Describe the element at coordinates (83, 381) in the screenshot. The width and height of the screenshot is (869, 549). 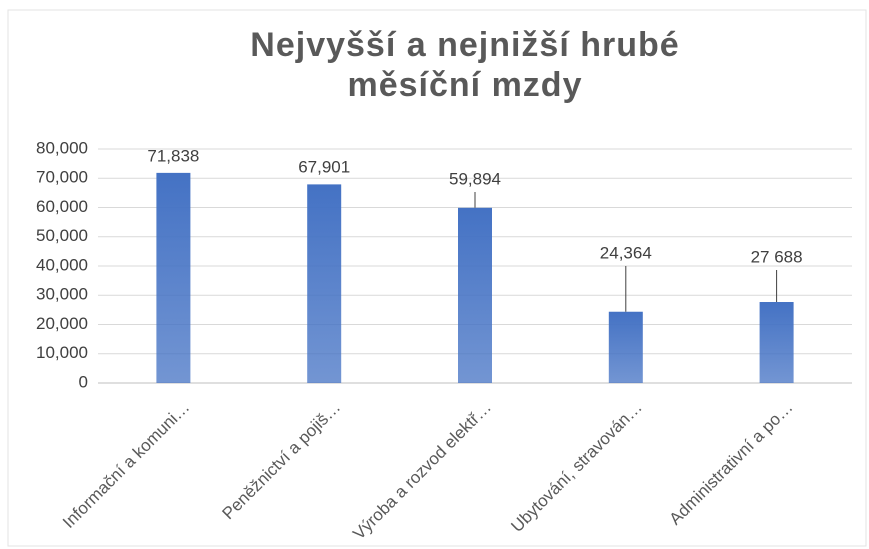
I see `y-tick-label: 0` at that location.